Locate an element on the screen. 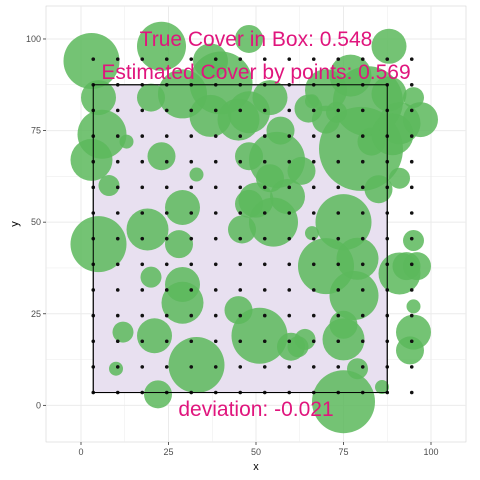 The height and width of the screenshot is (480, 480). deviation-annotation: deviation: -0.021 is located at coordinates (255, 409).